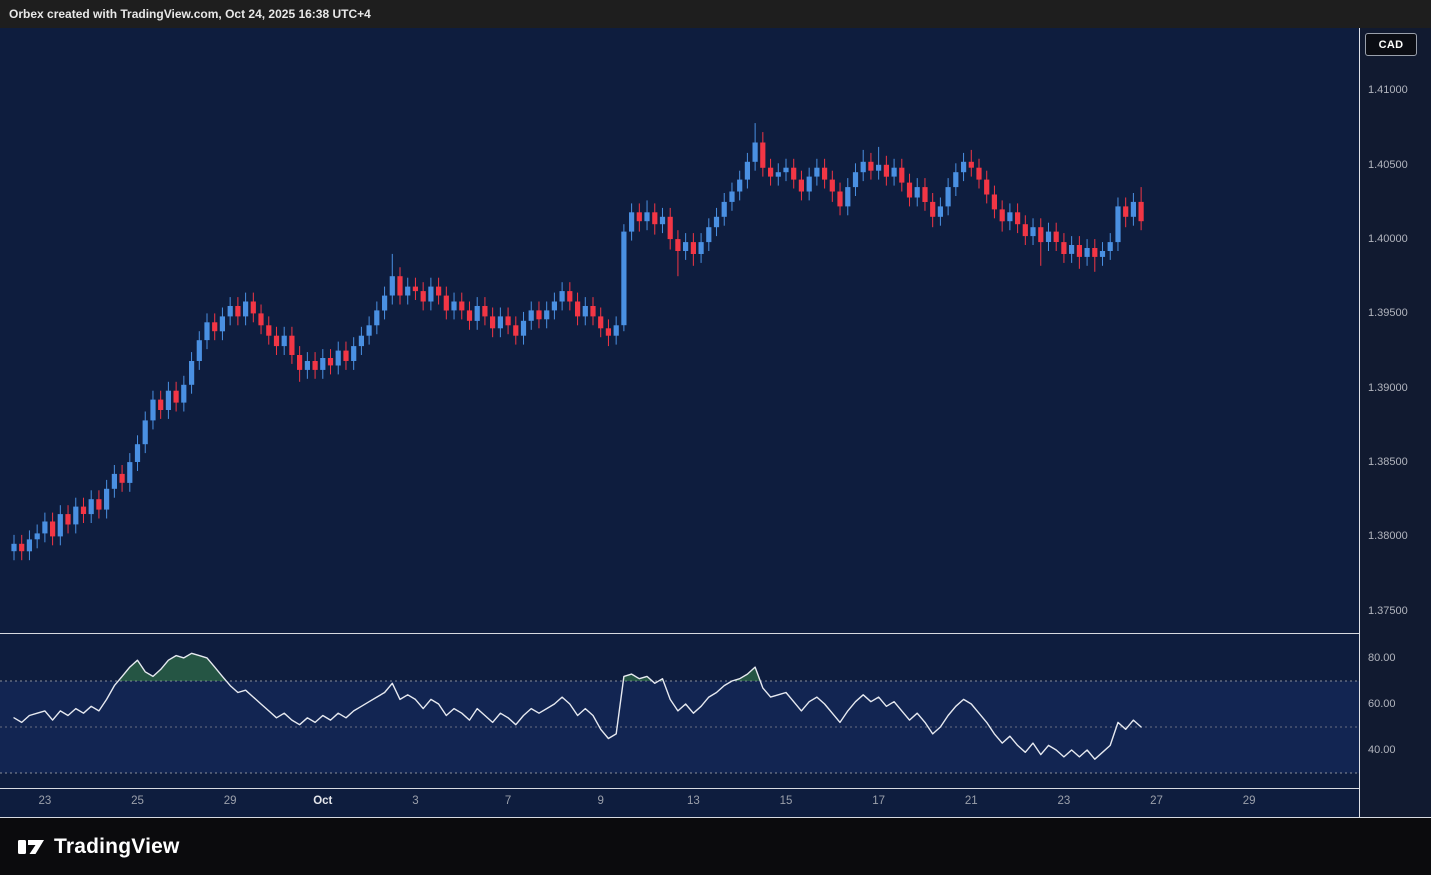 The width and height of the screenshot is (1431, 875). Describe the element at coordinates (1388, 313) in the screenshot. I see `price-tick-label: 1.39500` at that location.